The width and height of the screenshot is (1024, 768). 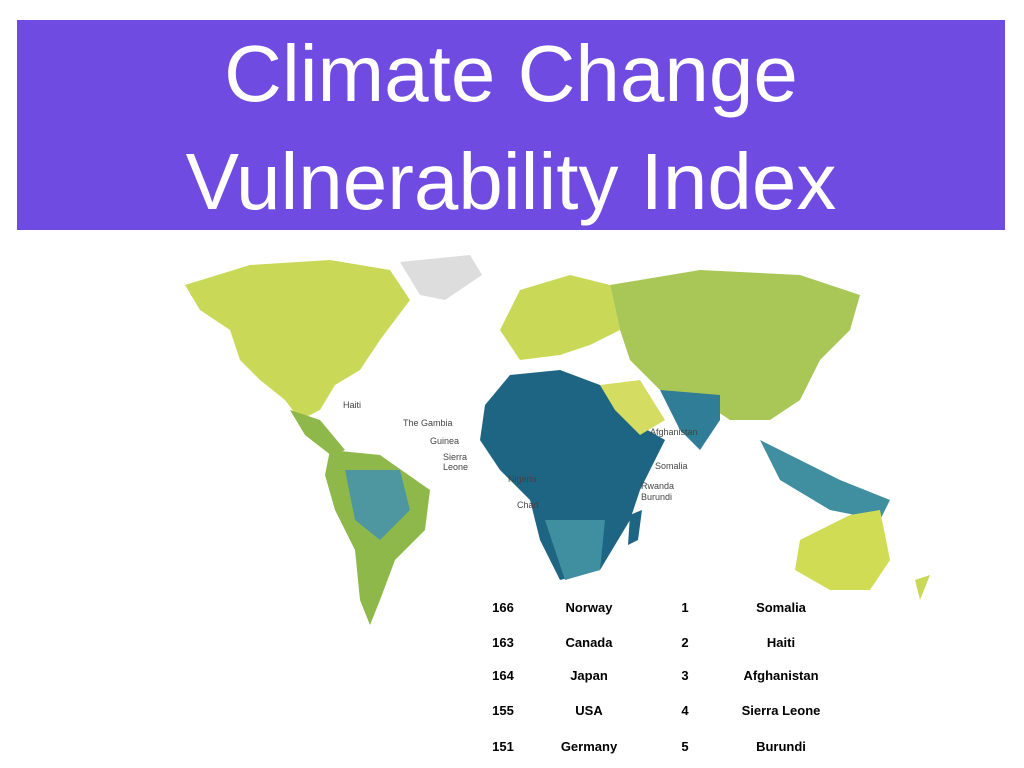 What do you see at coordinates (589, 607) in the screenshot?
I see `table-cell: Norway` at bounding box center [589, 607].